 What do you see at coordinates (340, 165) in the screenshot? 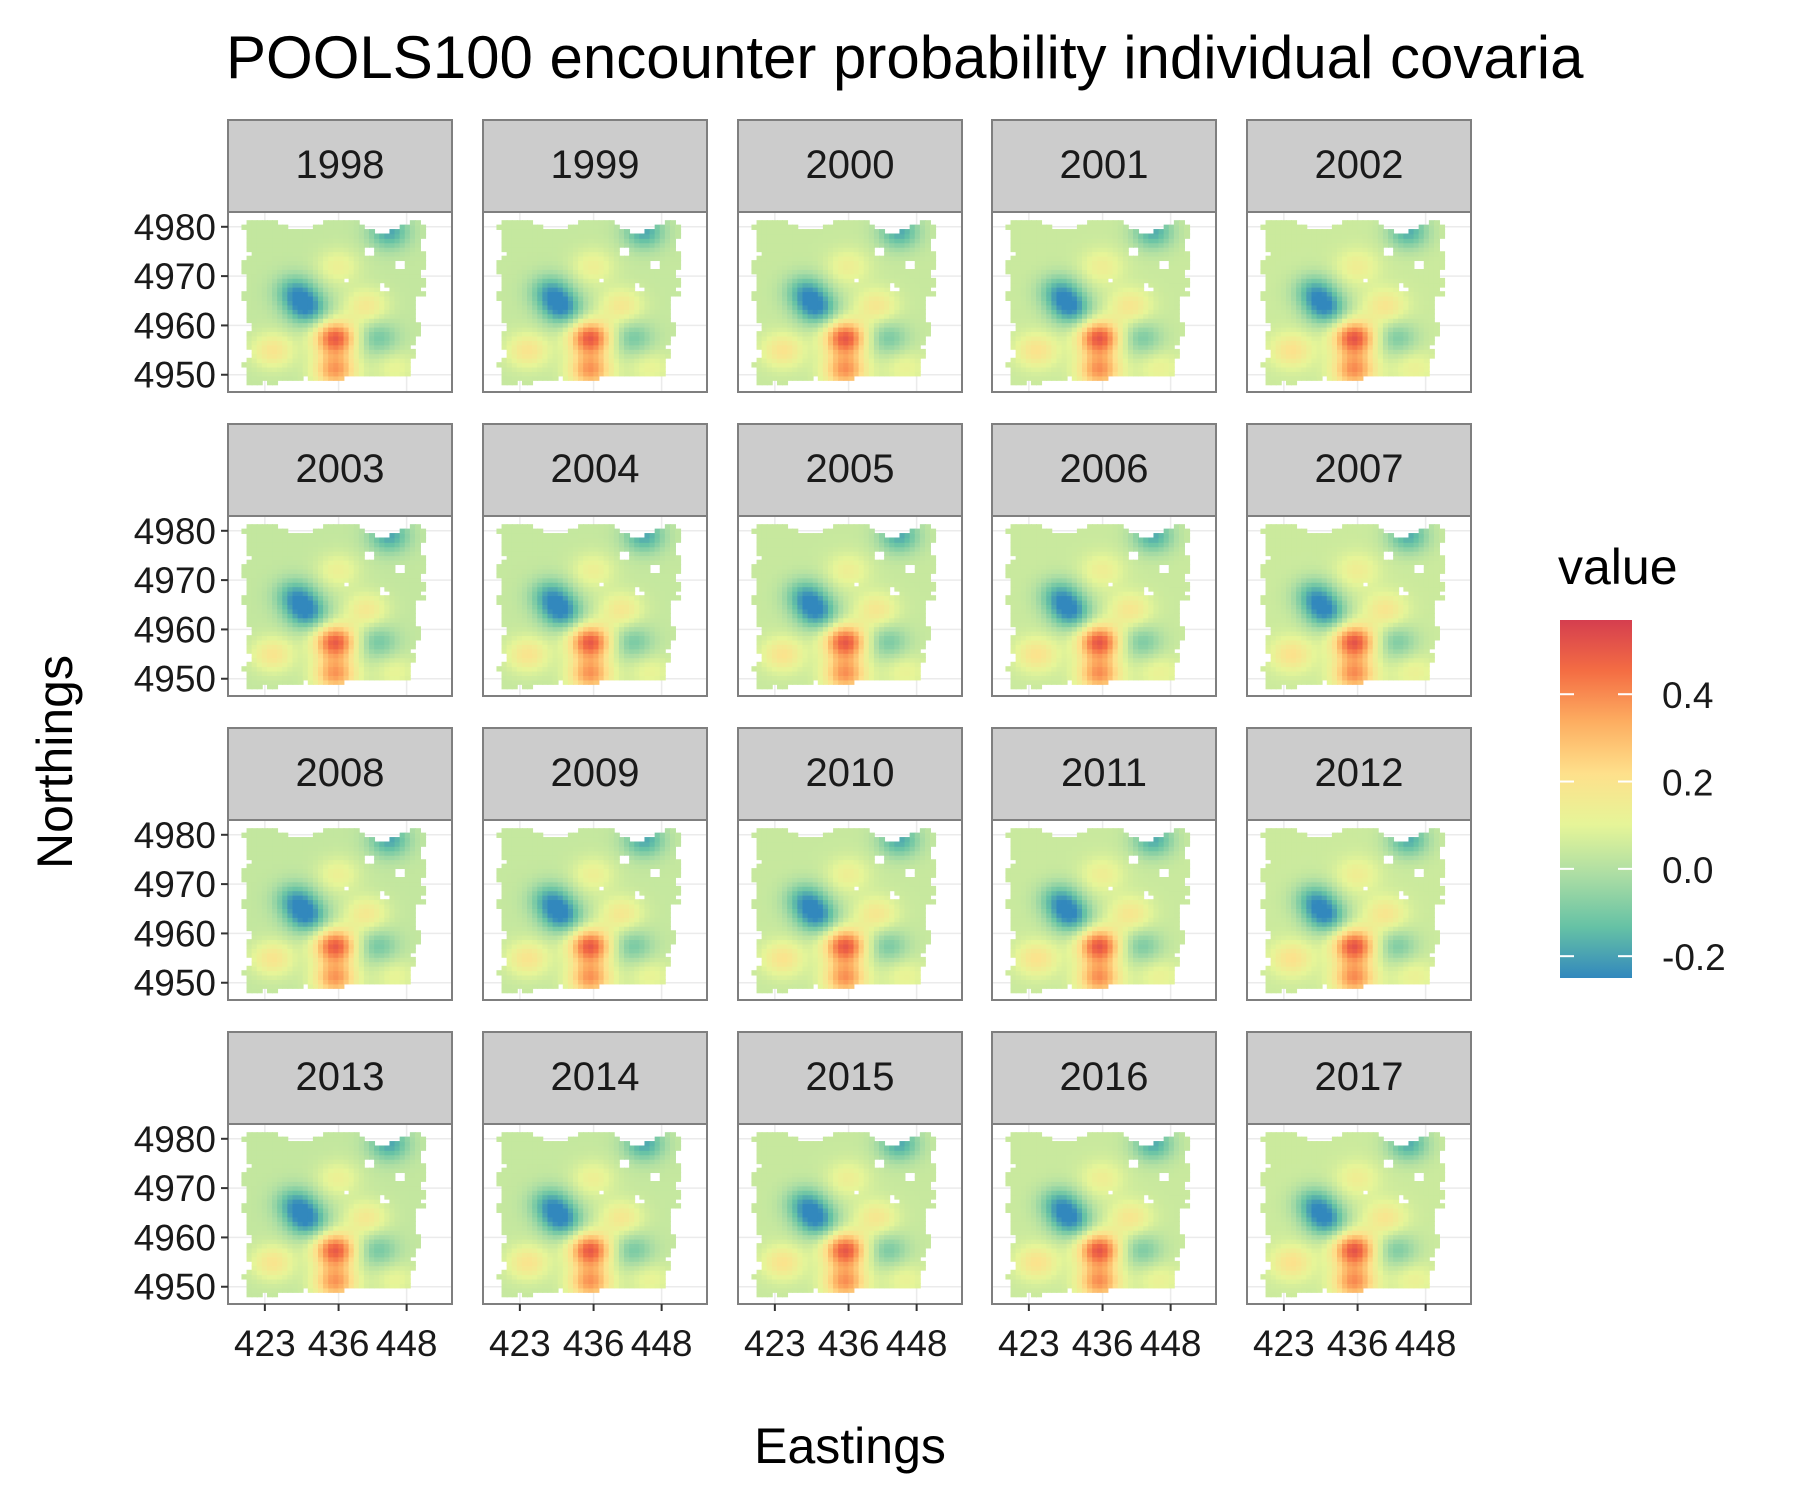
I see `facet-strip-label: 1998` at bounding box center [340, 165].